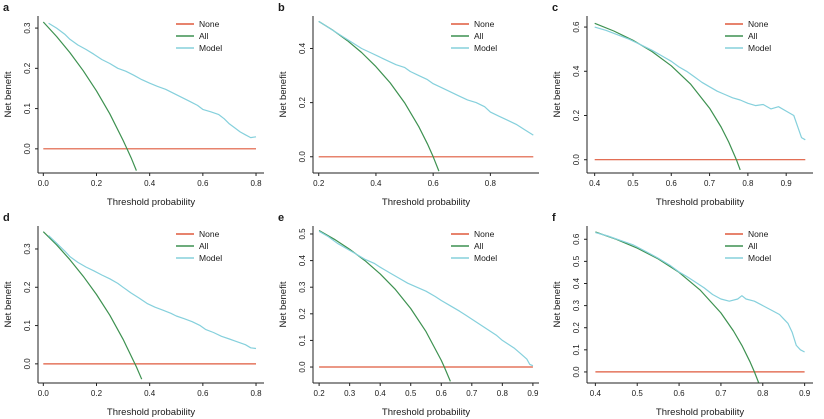 This screenshot has width=824, height=419. What do you see at coordinates (554, 218) in the screenshot?
I see `panel-letter: f` at bounding box center [554, 218].